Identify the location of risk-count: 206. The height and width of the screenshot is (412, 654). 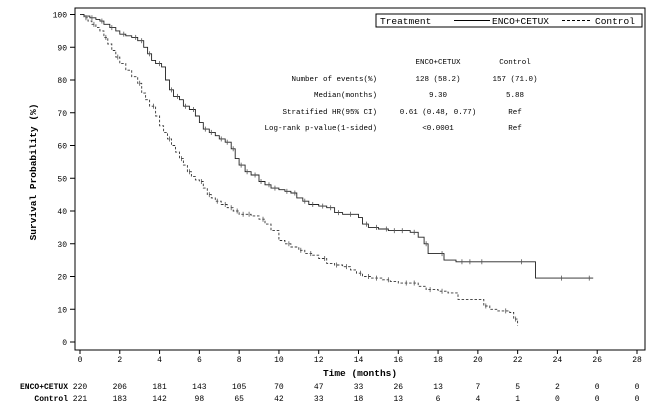
(120, 387).